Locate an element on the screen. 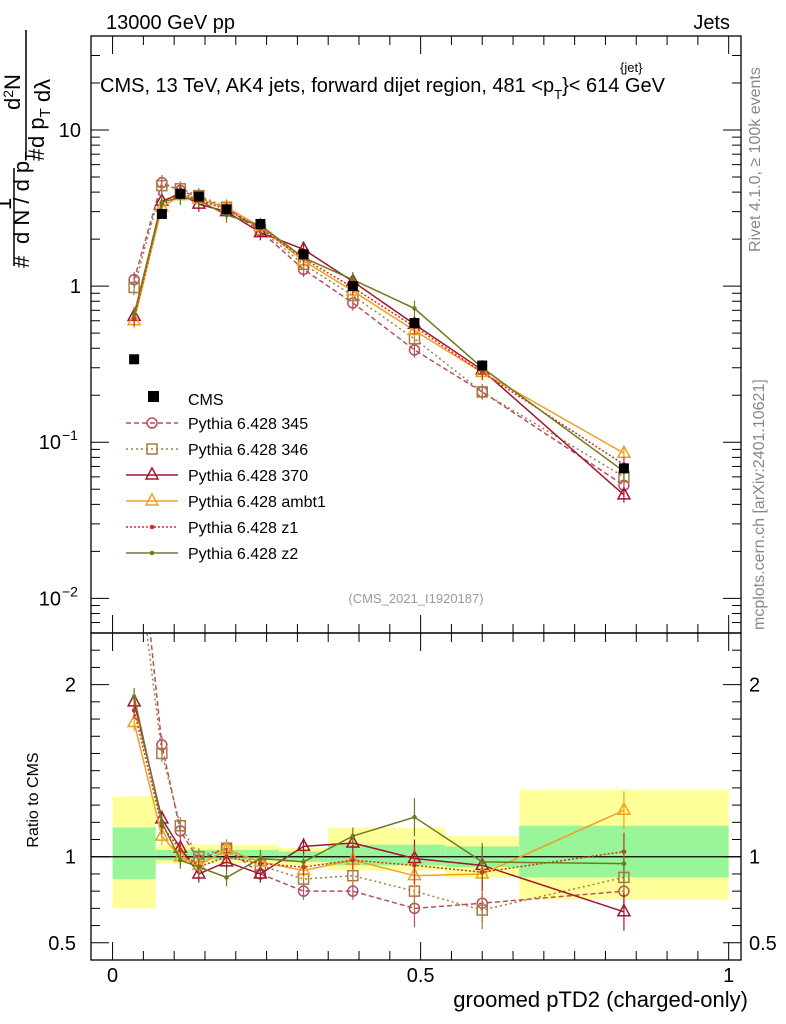  x-tick-label-1: 0.5 is located at coordinates (421, 976).